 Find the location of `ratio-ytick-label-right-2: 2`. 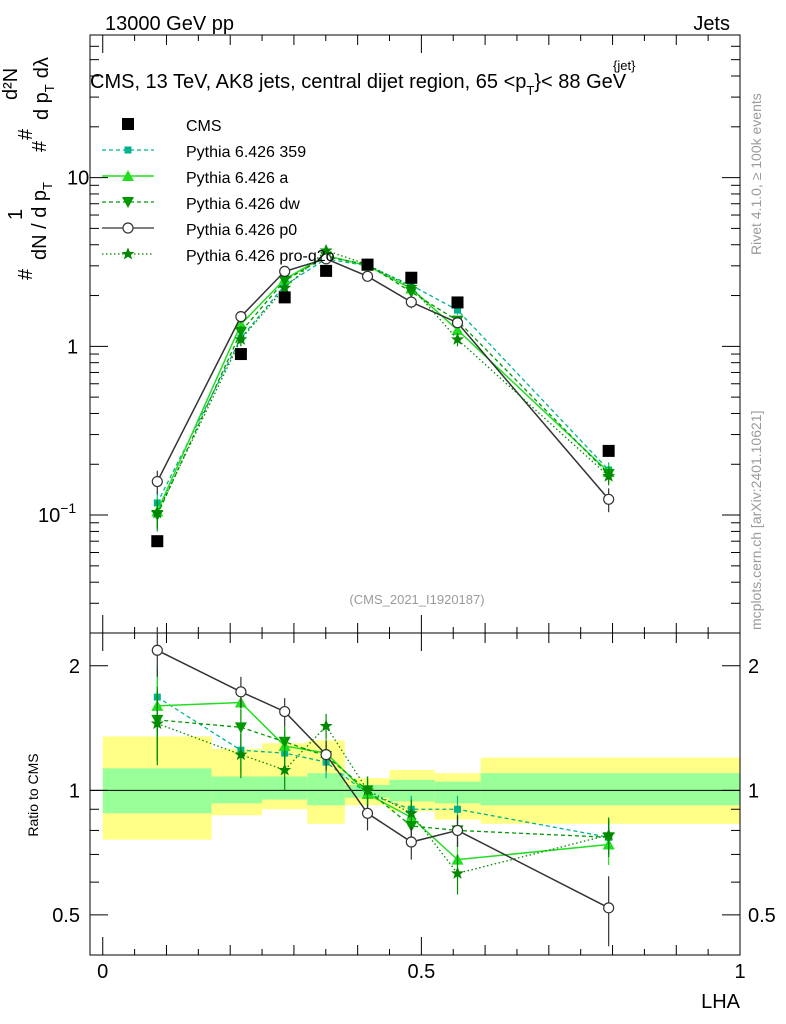

ratio-ytick-label-right-2: 2 is located at coordinates (753, 667).